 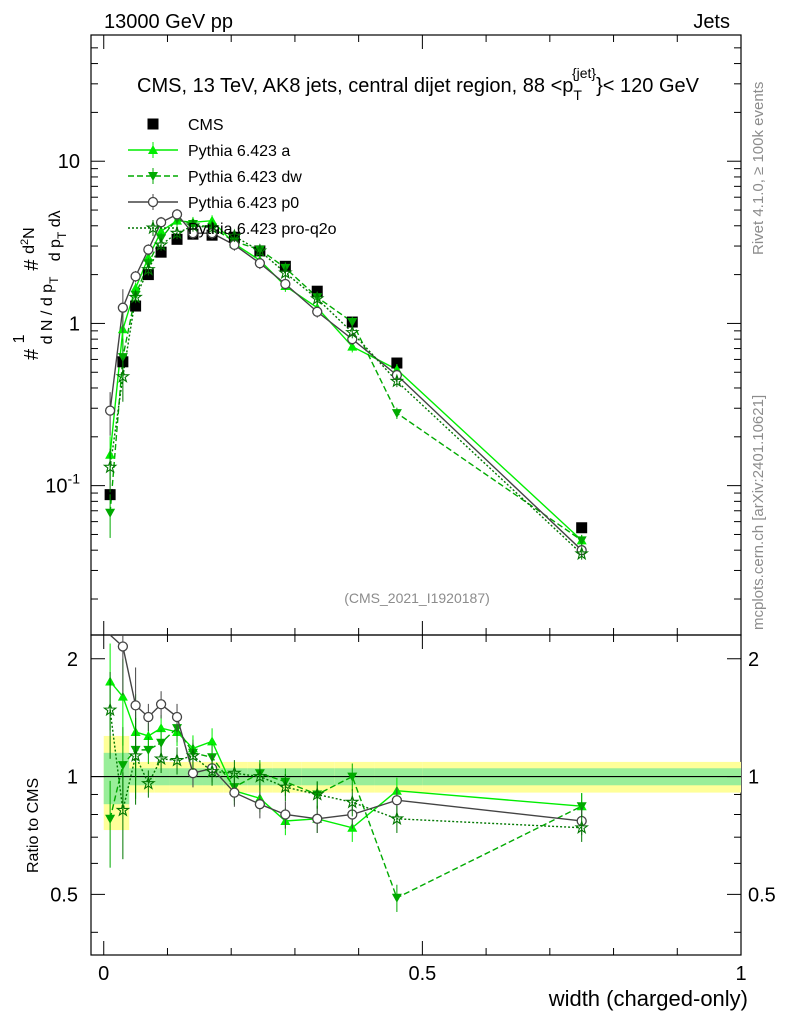 What do you see at coordinates (29, 233) in the screenshot?
I see `y-label-N: N` at bounding box center [29, 233].